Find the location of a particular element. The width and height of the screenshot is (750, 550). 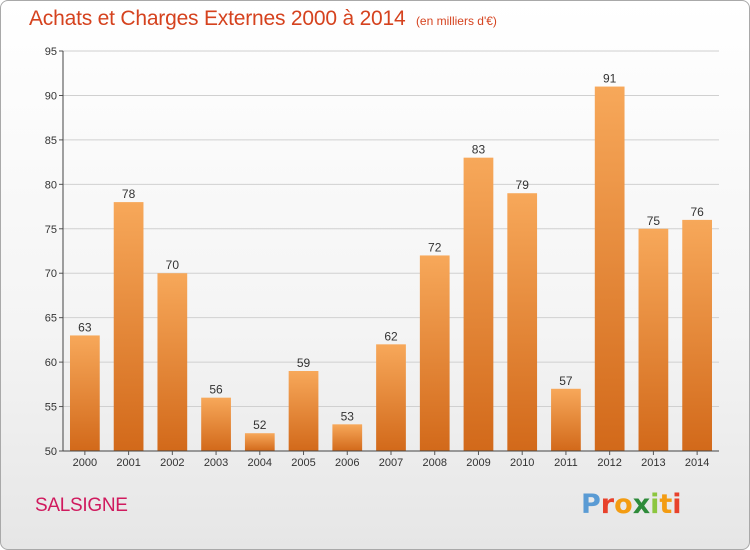

bar-2000 is located at coordinates (84, 393).